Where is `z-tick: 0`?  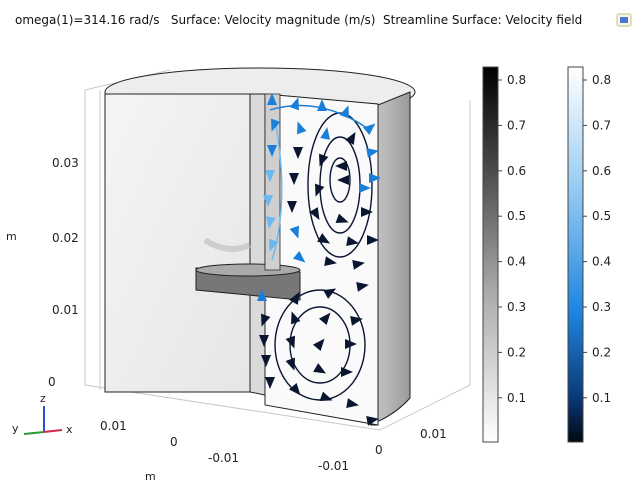 z-tick: 0 is located at coordinates (52, 382).